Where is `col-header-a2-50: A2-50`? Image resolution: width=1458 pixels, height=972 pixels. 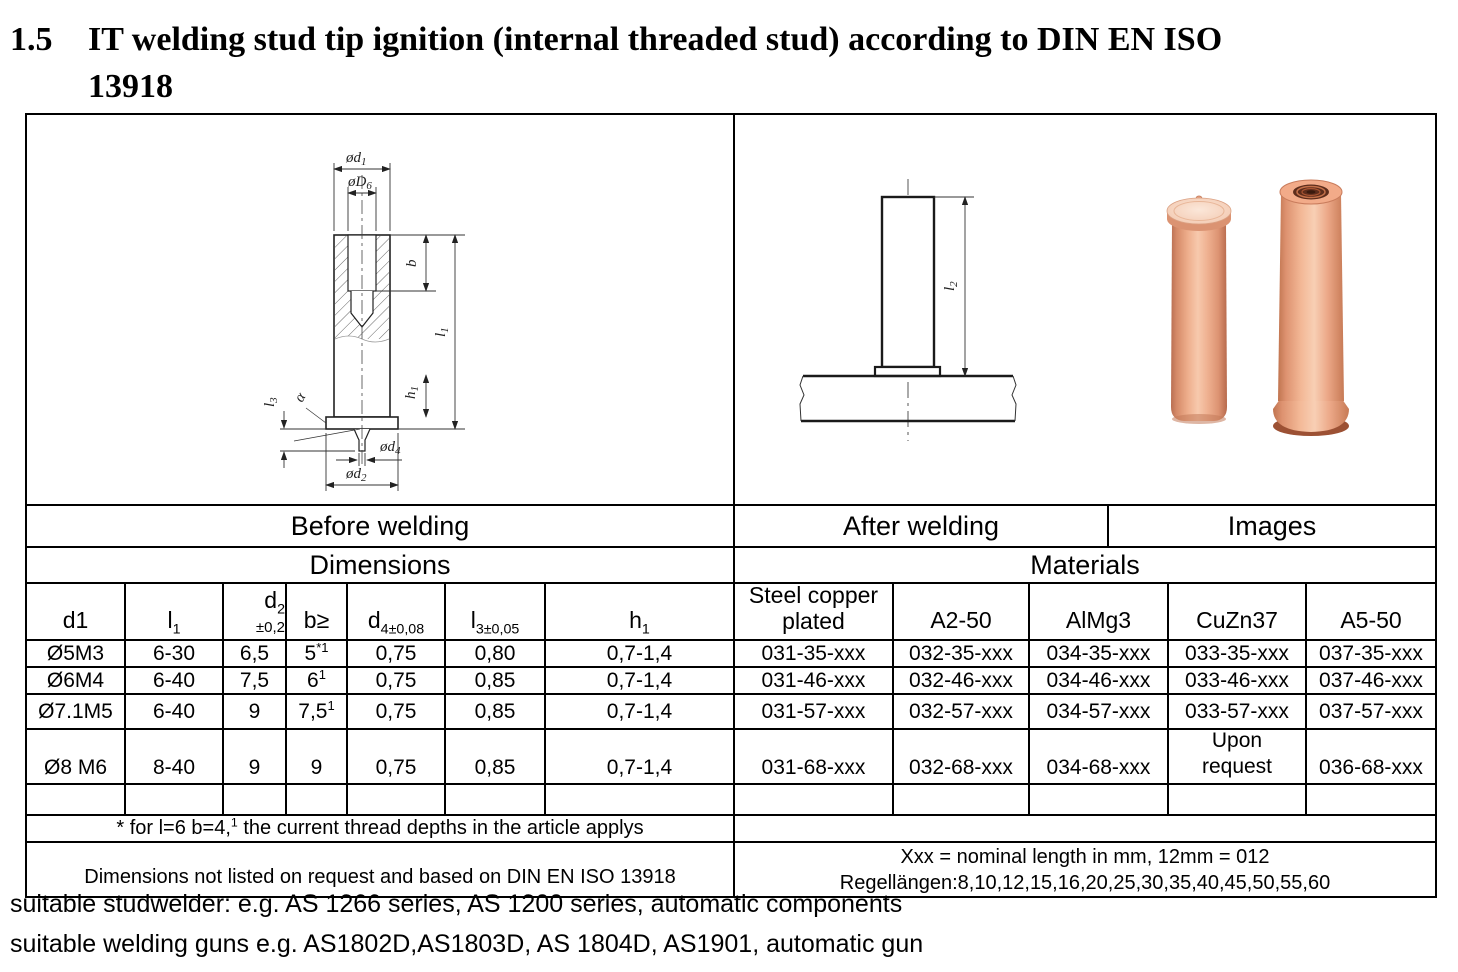 col-header-a2-50: A2-50 is located at coordinates (962, 611).